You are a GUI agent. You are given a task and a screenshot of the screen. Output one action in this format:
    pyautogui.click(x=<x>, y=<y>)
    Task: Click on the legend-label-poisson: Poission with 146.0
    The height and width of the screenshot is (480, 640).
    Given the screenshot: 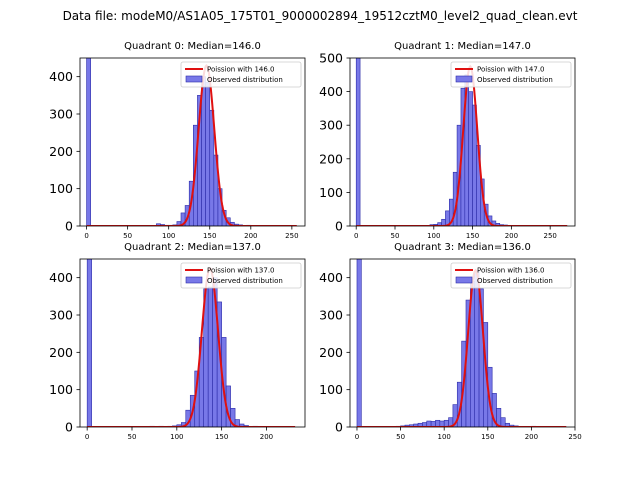 What is the action you would take?
    pyautogui.click(x=241, y=70)
    